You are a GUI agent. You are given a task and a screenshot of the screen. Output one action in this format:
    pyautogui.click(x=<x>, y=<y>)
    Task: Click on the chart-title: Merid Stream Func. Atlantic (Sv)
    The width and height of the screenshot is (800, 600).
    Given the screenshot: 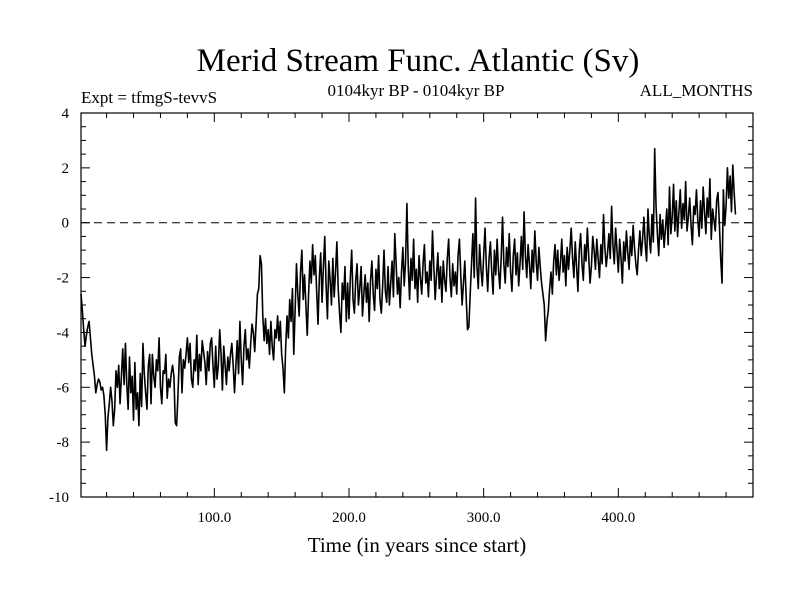 What is the action you would take?
    pyautogui.click(x=418, y=61)
    